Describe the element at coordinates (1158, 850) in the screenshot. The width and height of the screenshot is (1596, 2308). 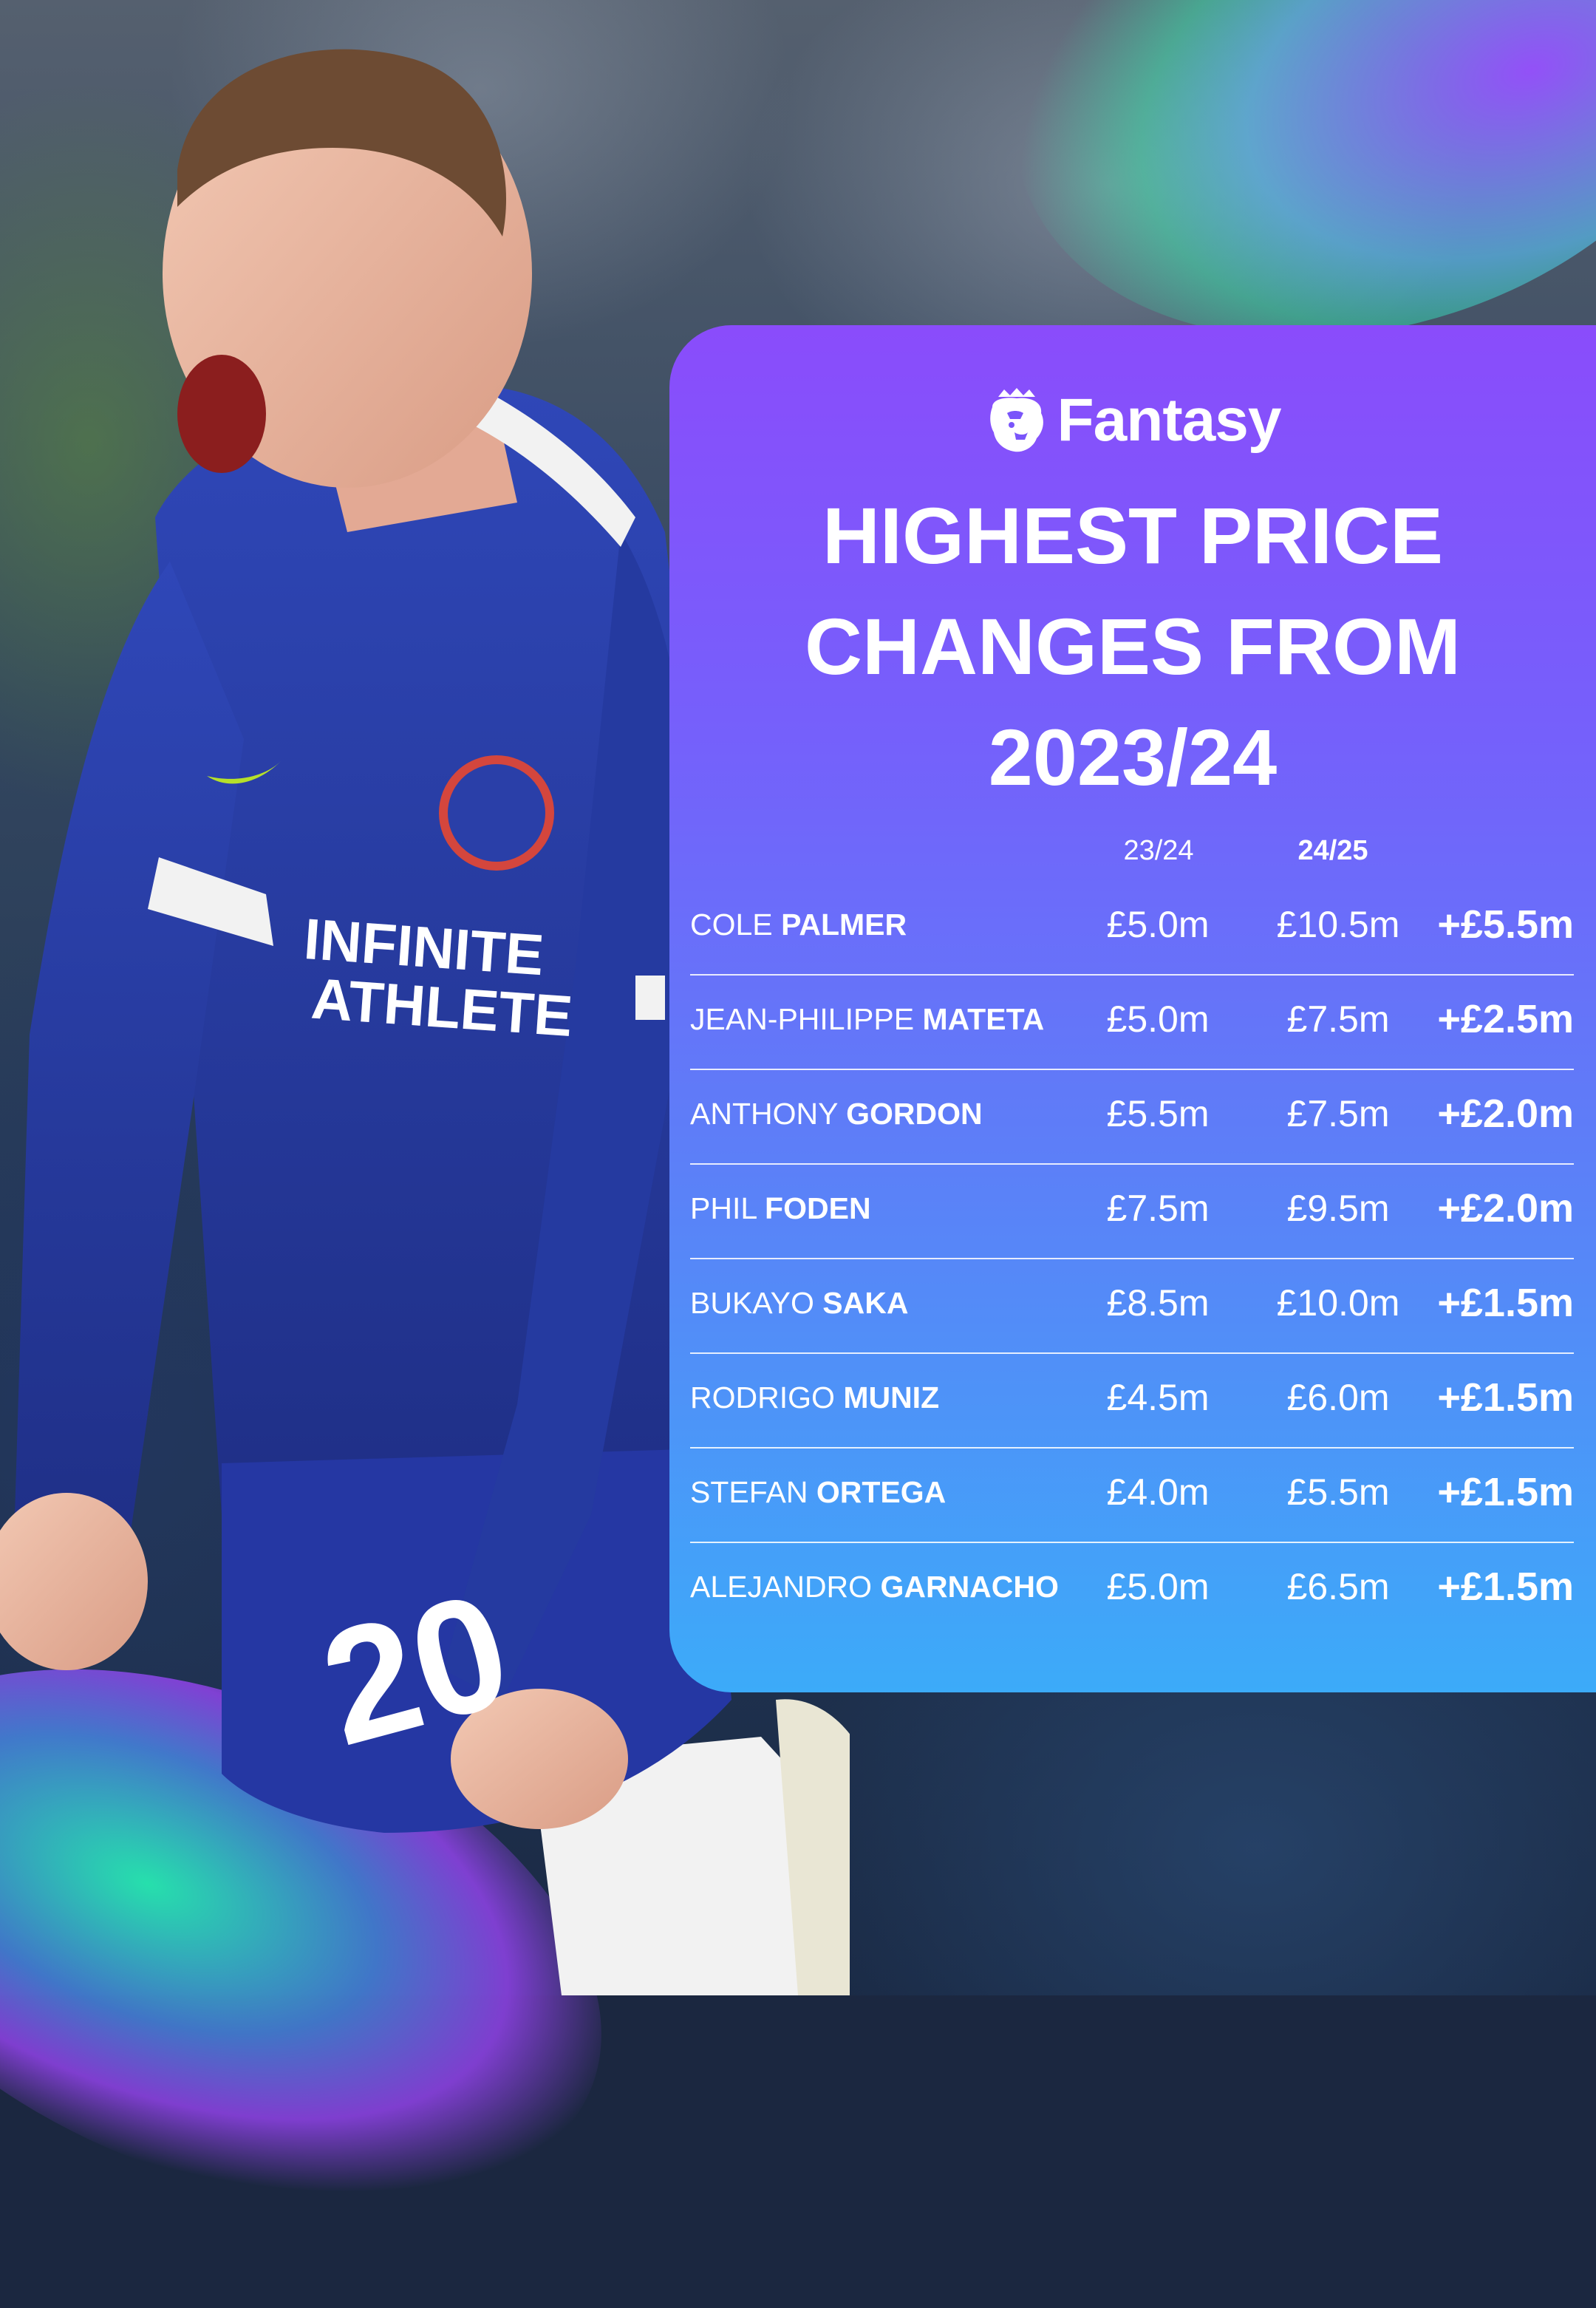
I see `column-header-2324: 23/24` at that location.